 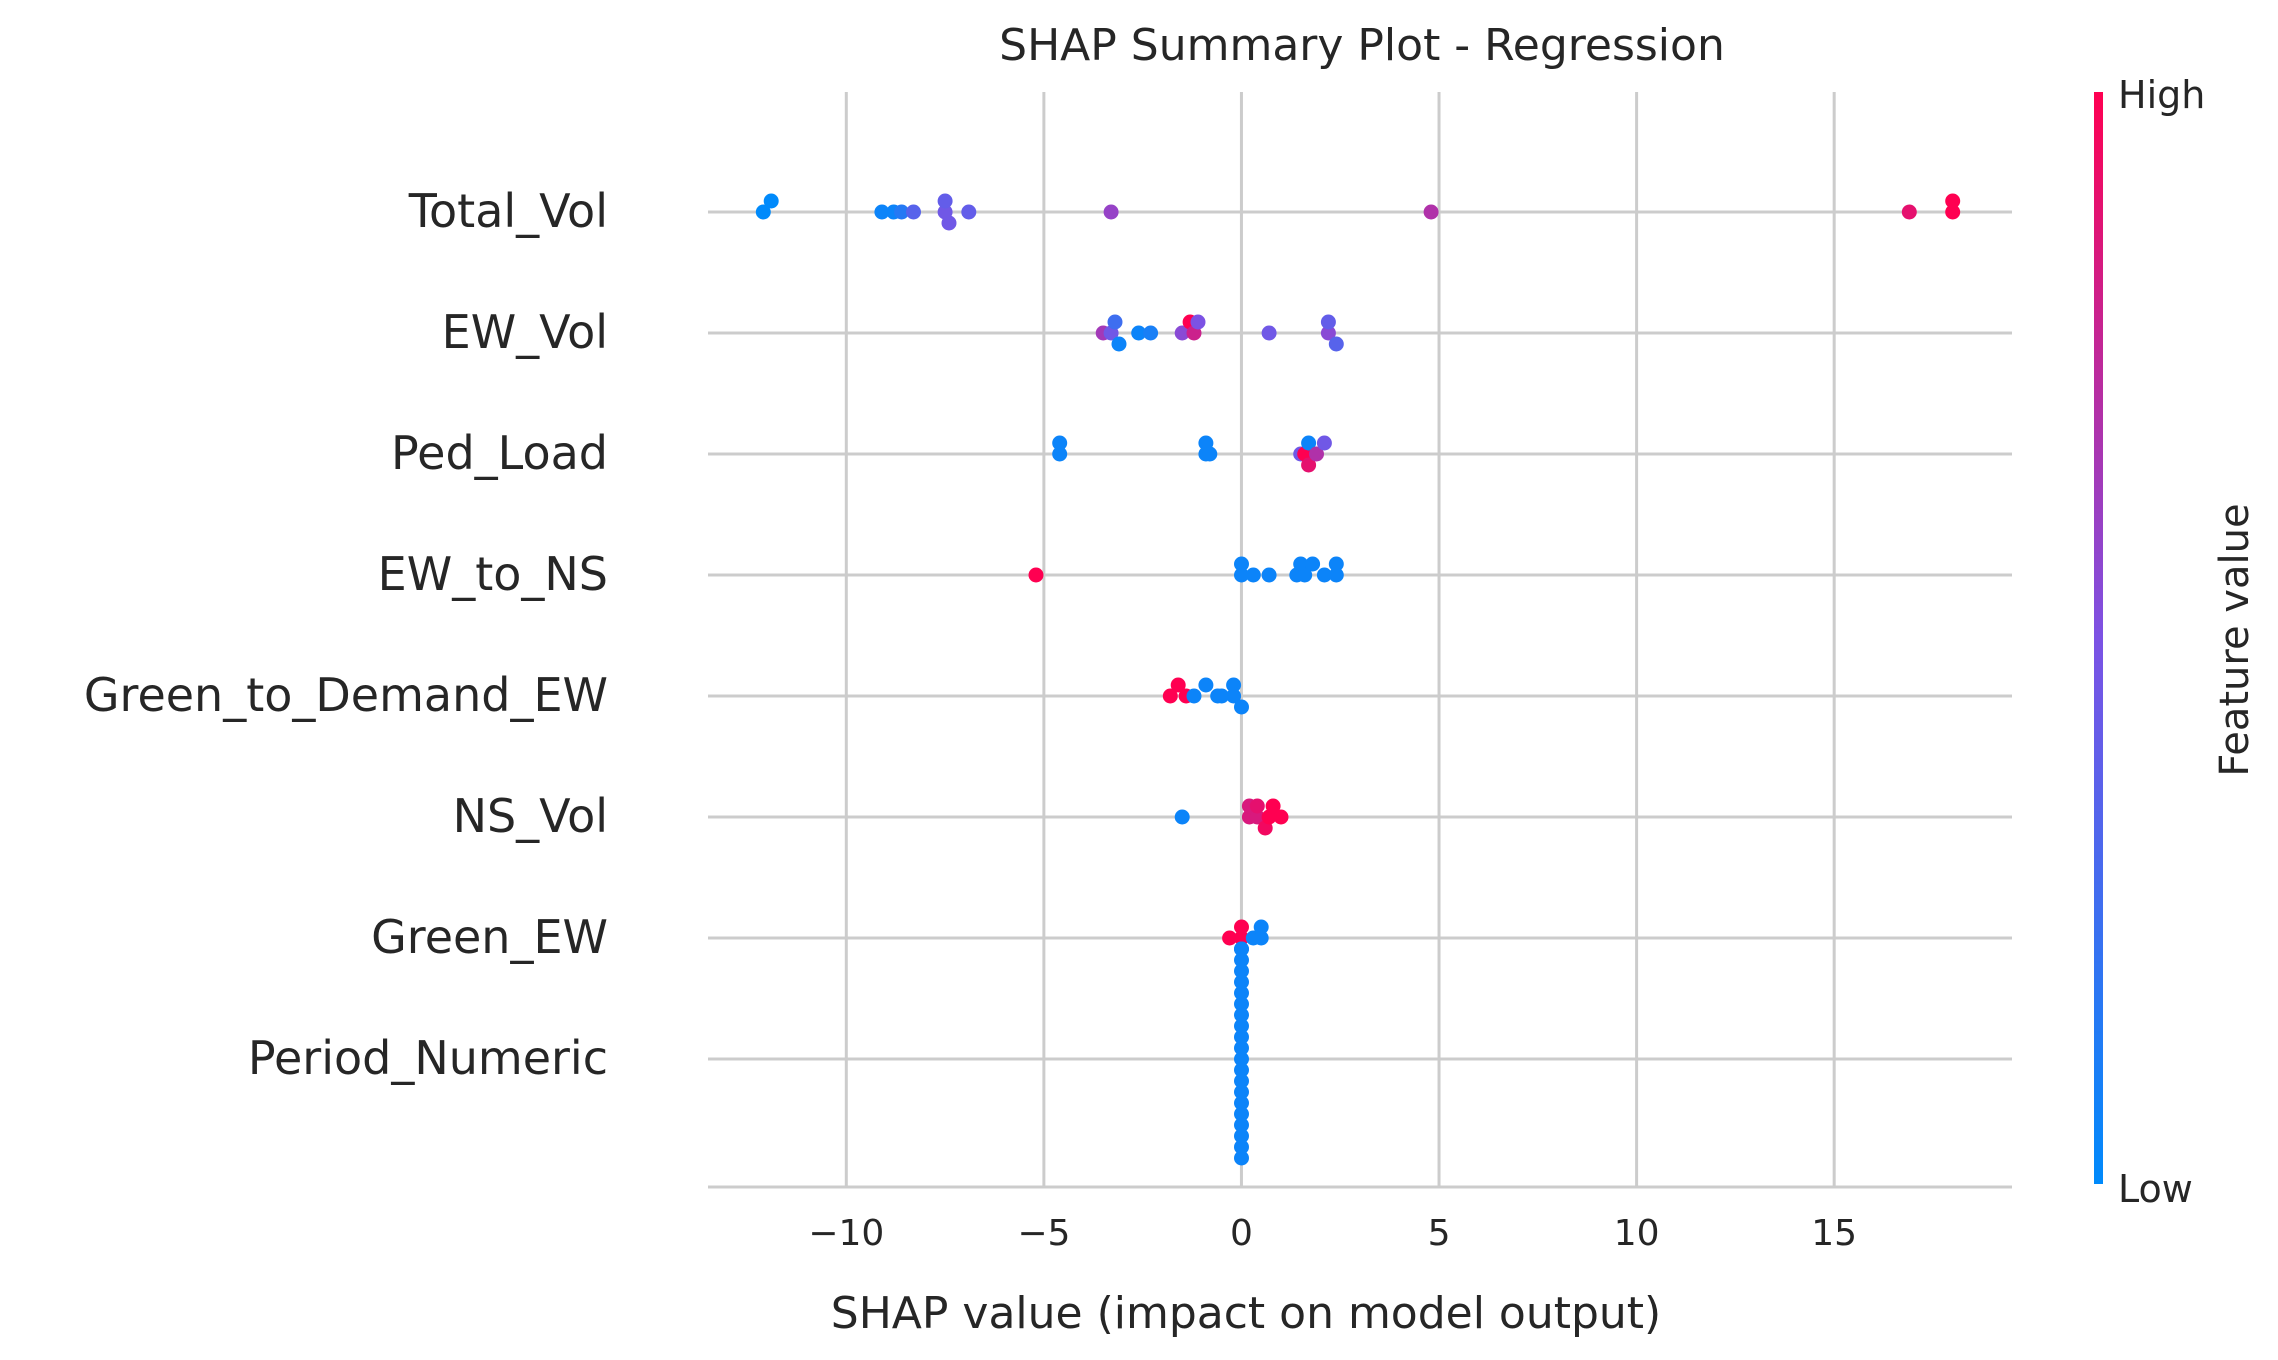 I want to click on x-tick-label: 5, so click(x=1439, y=1233).